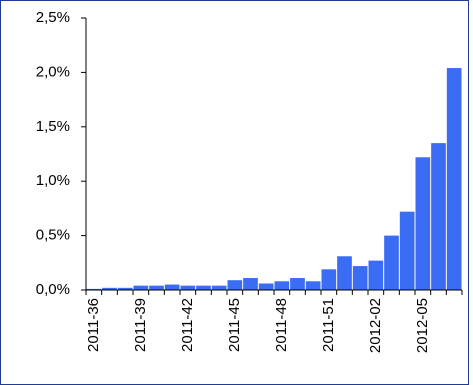  What do you see at coordinates (140, 325) in the screenshot?
I see `x-tick-label: 2011-39` at bounding box center [140, 325].